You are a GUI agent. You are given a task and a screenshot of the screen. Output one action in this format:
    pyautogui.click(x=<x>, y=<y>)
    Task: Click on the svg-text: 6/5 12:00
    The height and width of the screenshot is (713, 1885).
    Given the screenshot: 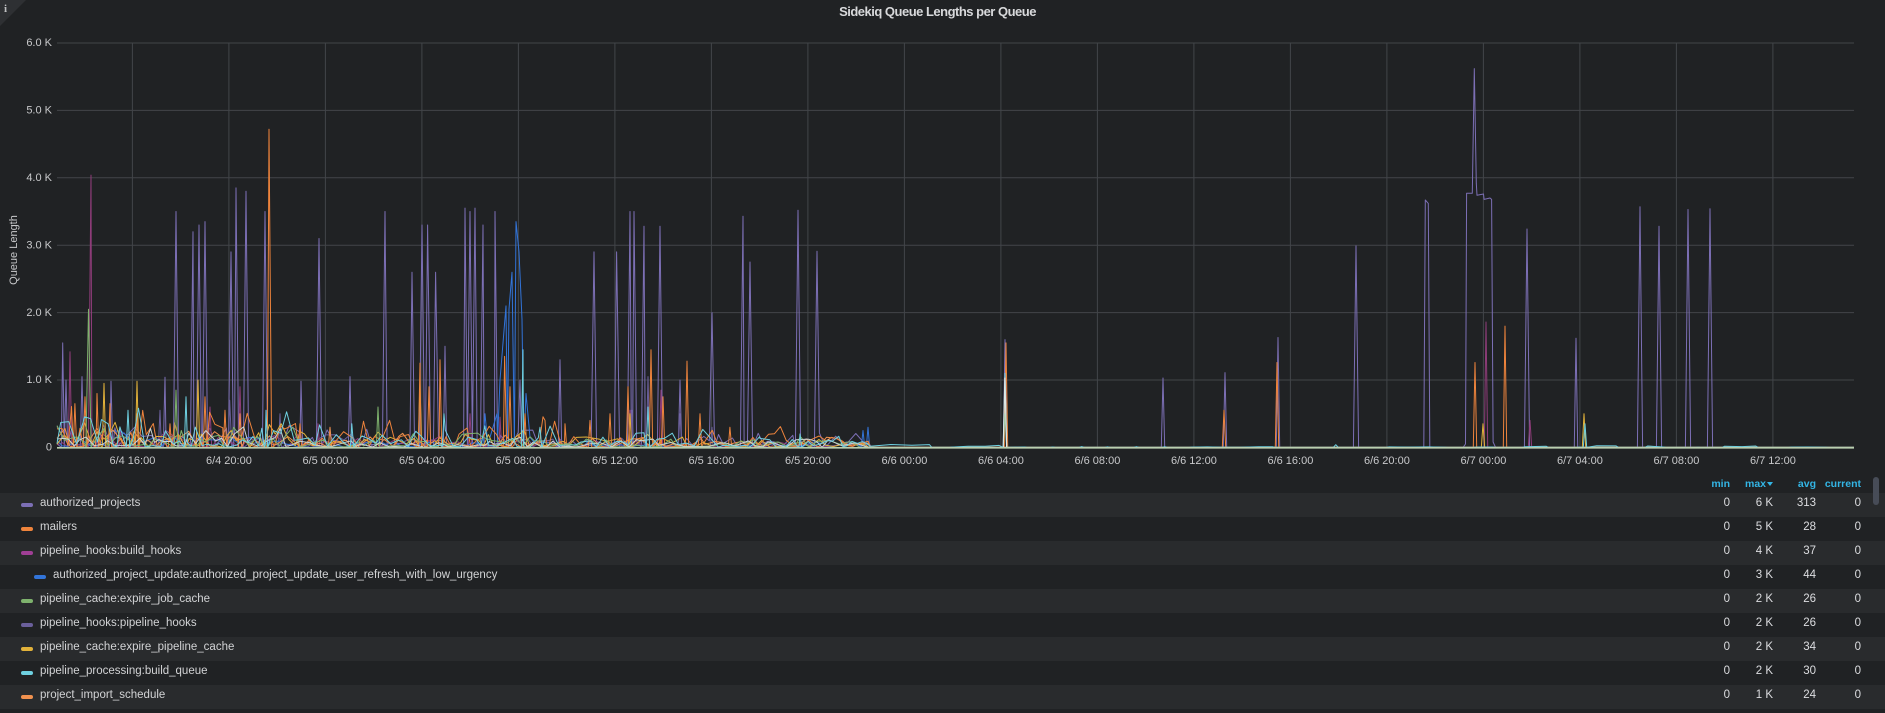 What is the action you would take?
    pyautogui.click(x=615, y=461)
    